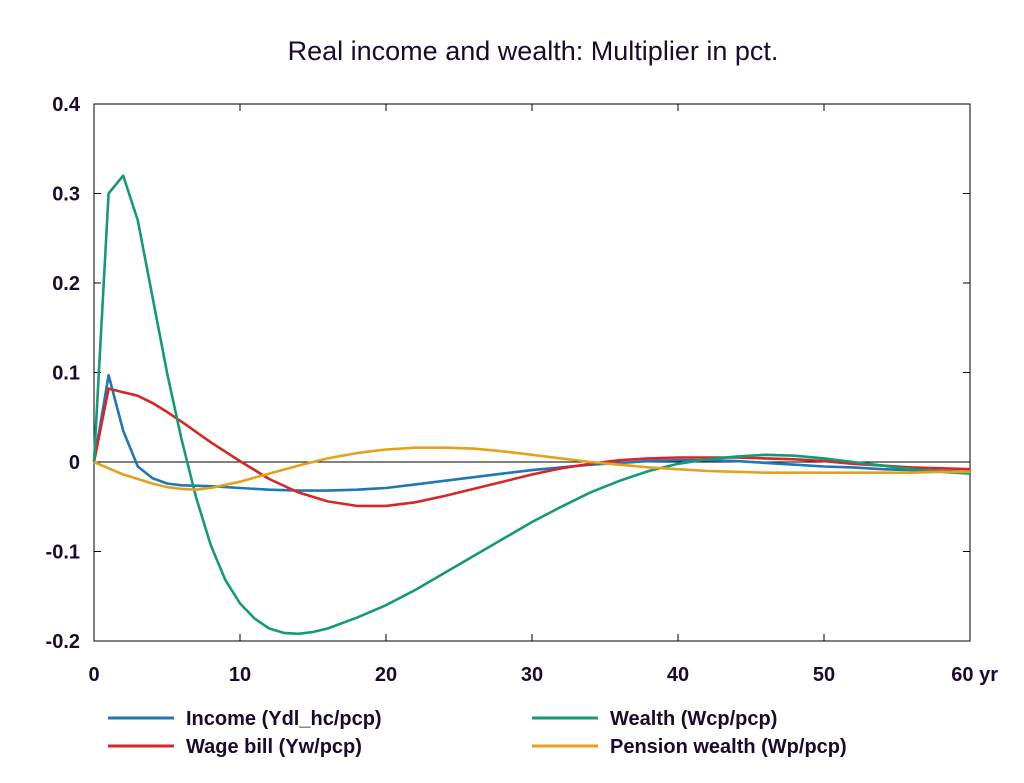 This screenshot has width=1024, height=783. I want to click on y-tick-label: -0.2, so click(63, 642).